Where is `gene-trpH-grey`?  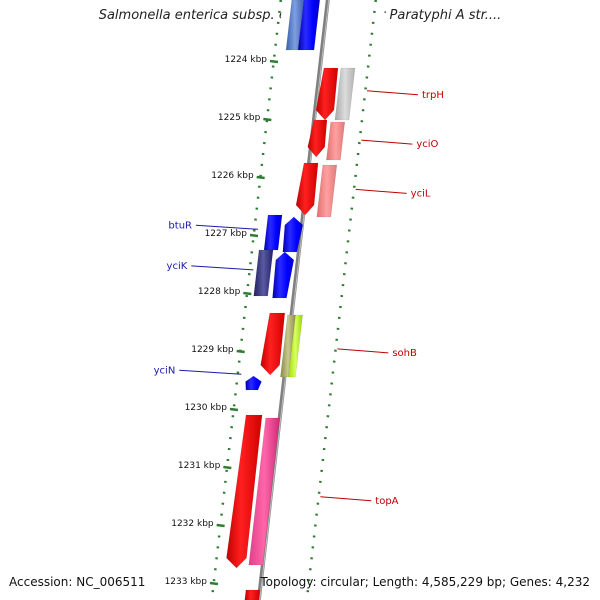
gene-trpH-grey is located at coordinates (345, 94).